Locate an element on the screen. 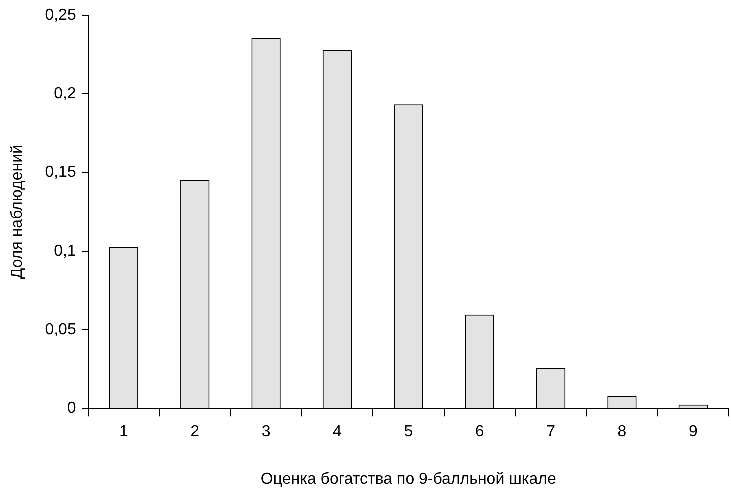 Image resolution: width=731 pixels, height=495 pixels. y-tick-label: 0,15 is located at coordinates (60, 173).